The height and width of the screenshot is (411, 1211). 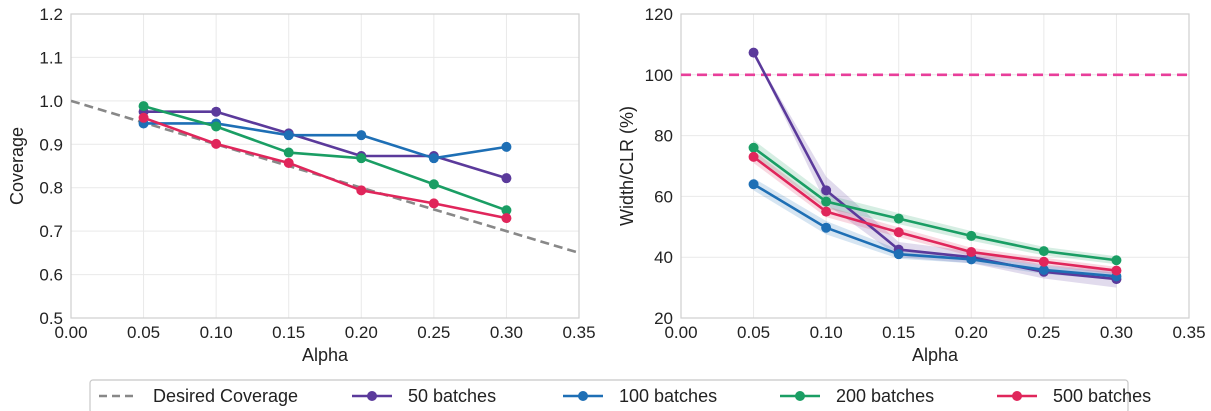 What do you see at coordinates (51, 144) in the screenshot?
I see `y-tick-label: 0.9` at bounding box center [51, 144].